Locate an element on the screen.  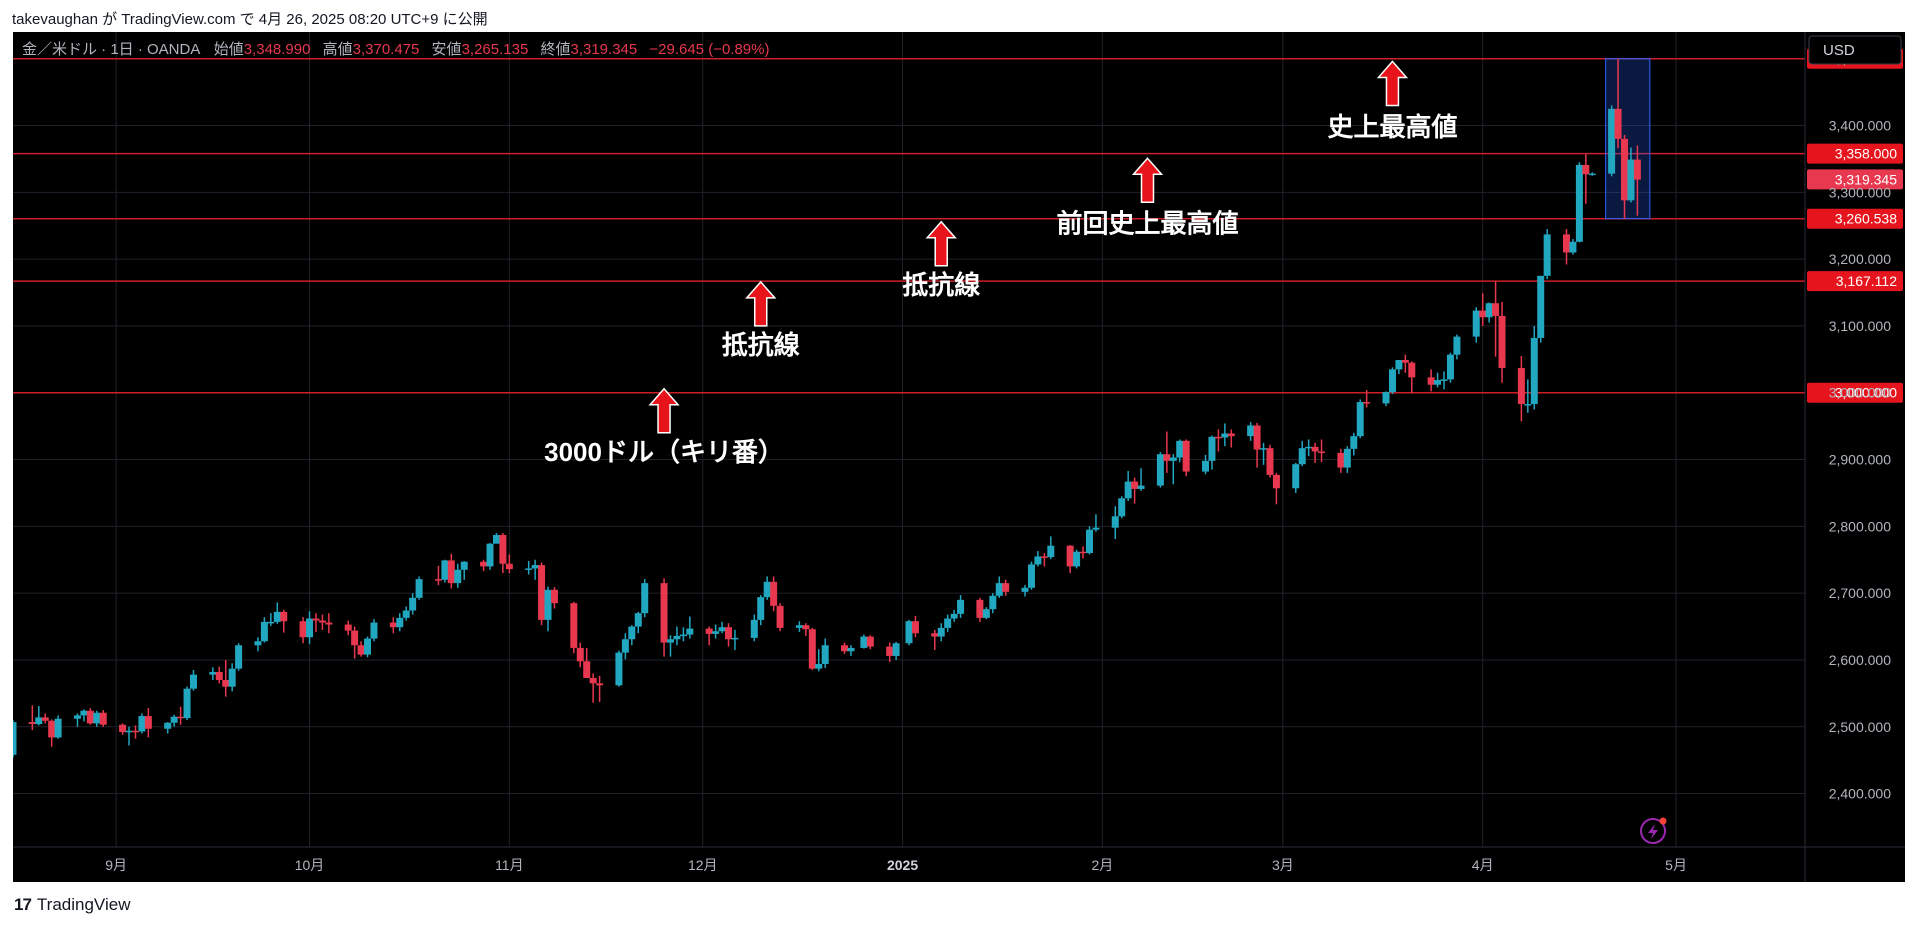
y-tick-label: 2,800.000 is located at coordinates (1860, 526).